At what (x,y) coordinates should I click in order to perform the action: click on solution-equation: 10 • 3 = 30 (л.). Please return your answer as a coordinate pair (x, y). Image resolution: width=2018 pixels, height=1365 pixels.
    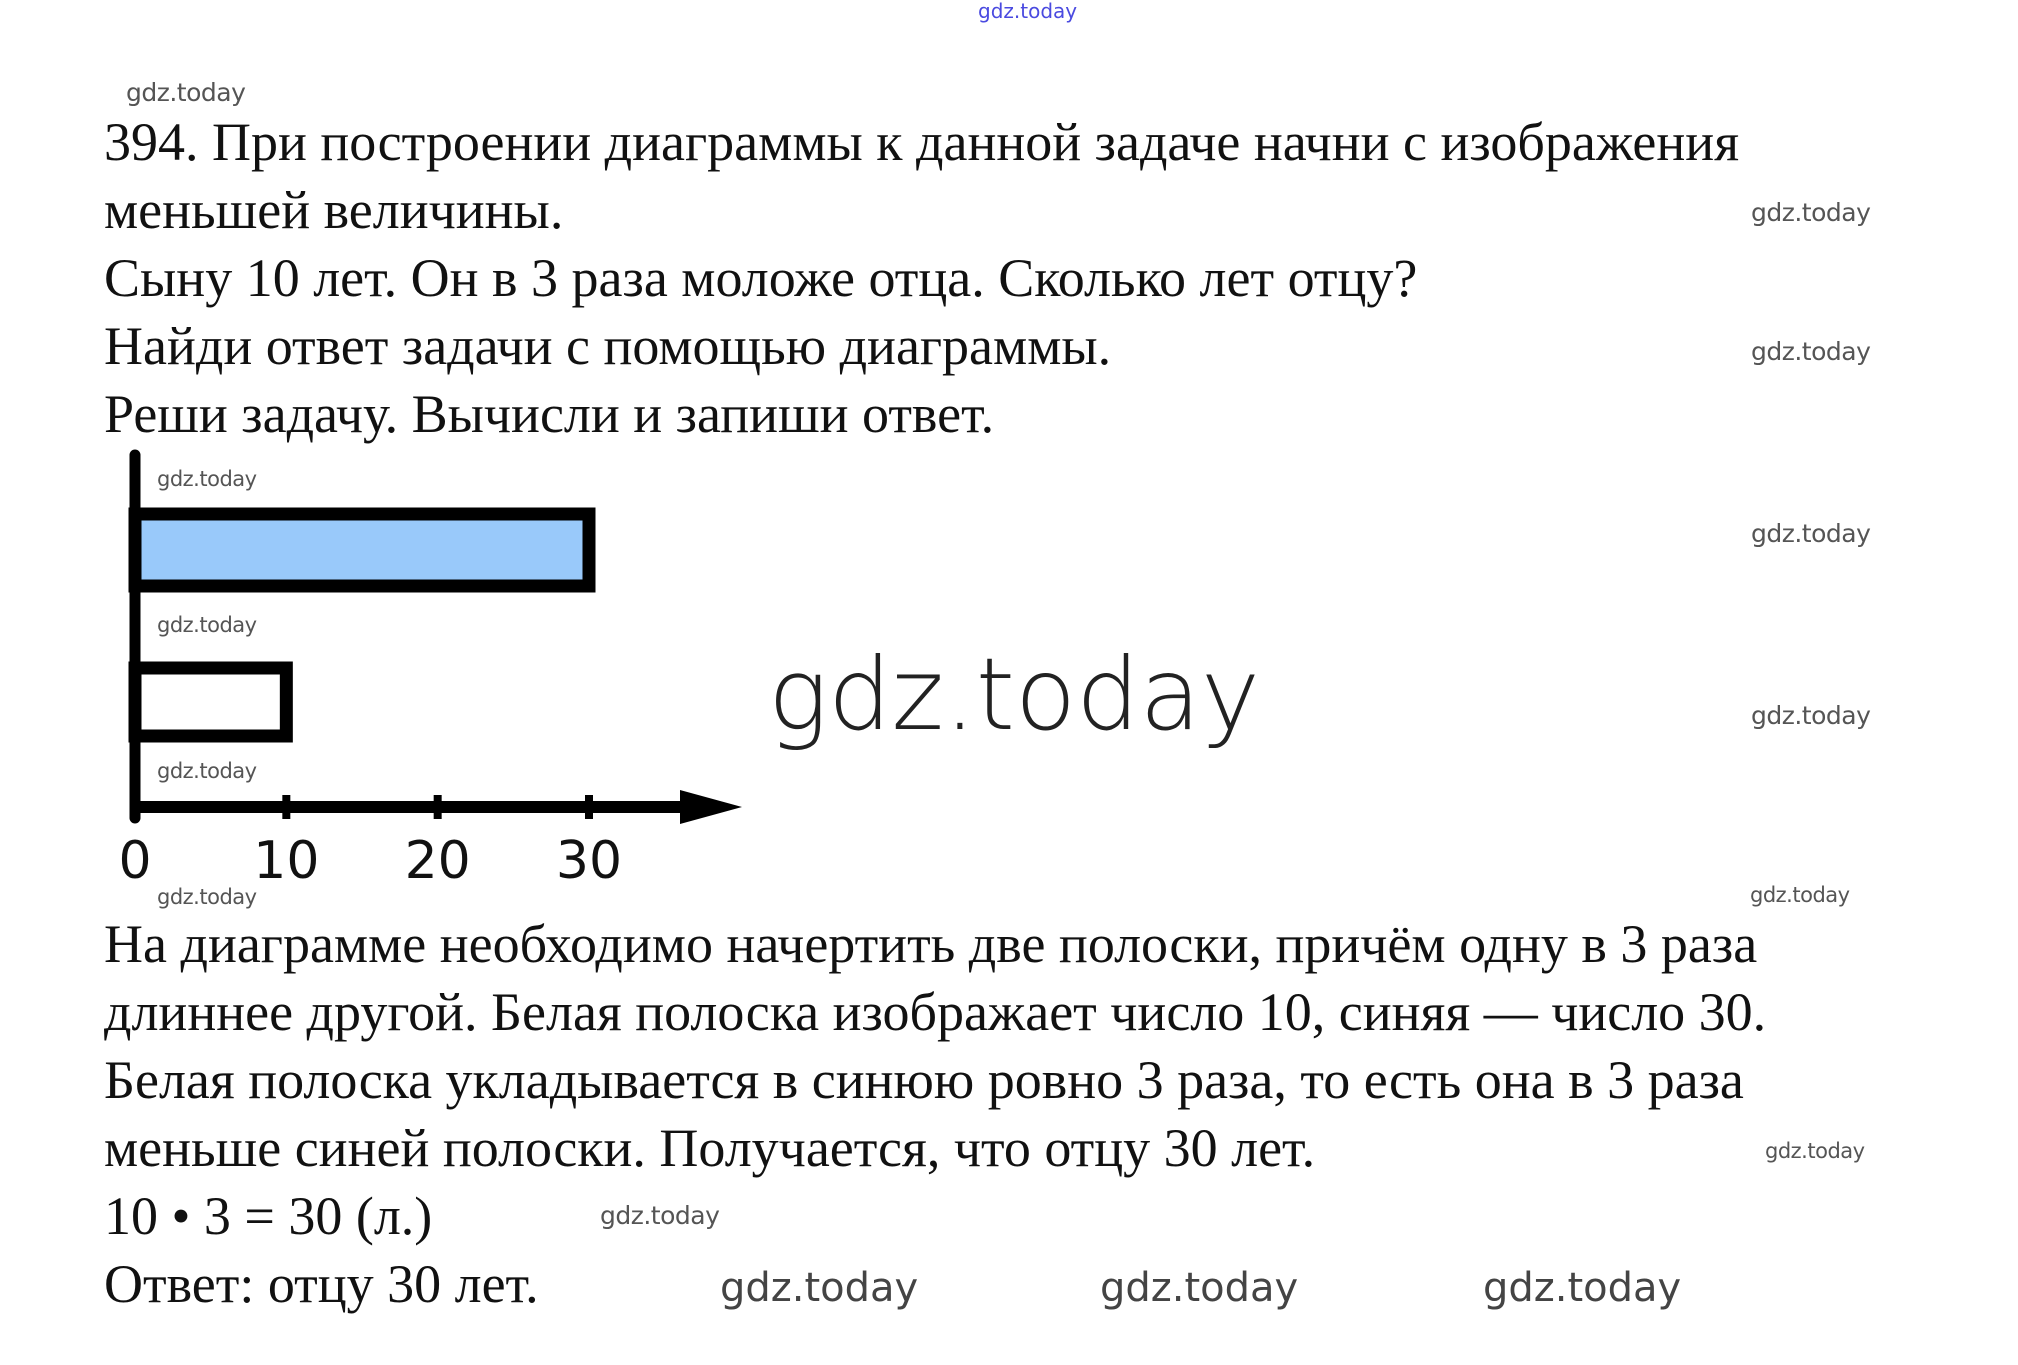
    Looking at the image, I should click on (268, 1216).